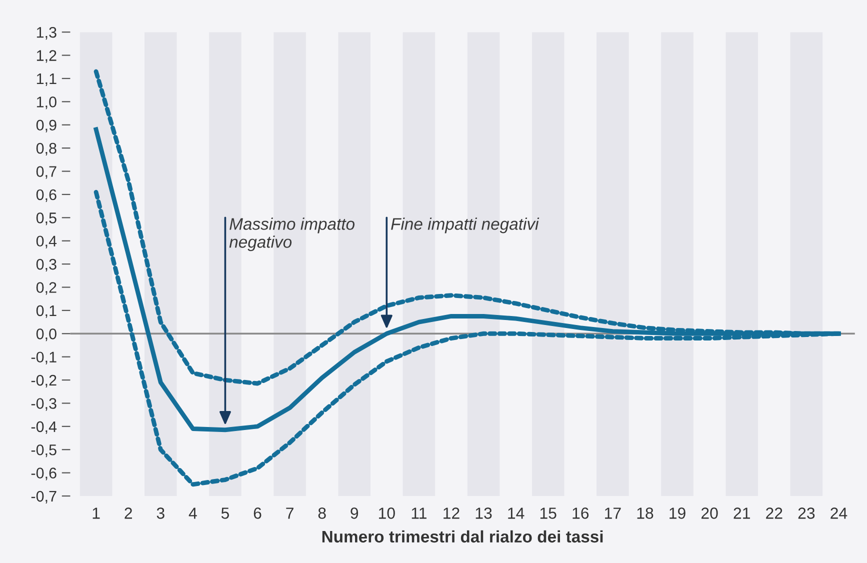  What do you see at coordinates (46, 33) in the screenshot?
I see `y-tick-label: 1,3` at bounding box center [46, 33].